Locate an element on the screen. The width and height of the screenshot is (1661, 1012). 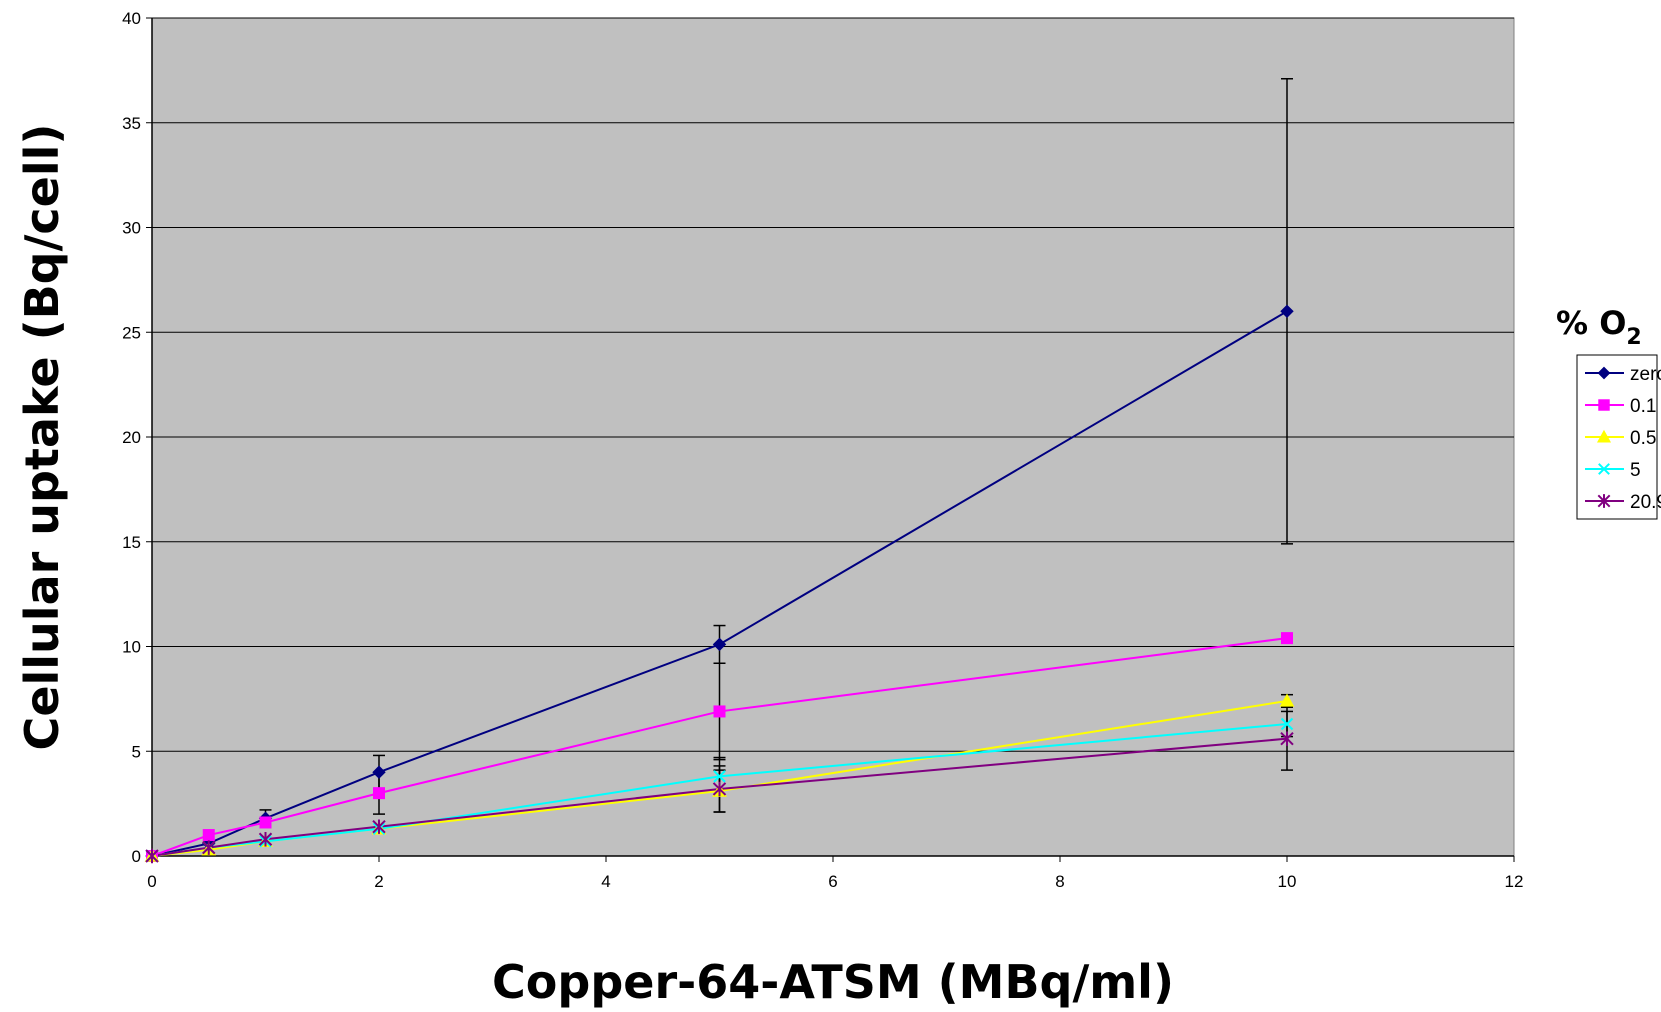
y-axis-ticks: 0 5 10 15 20 25 30 35 40 is located at coordinates (137, 437).